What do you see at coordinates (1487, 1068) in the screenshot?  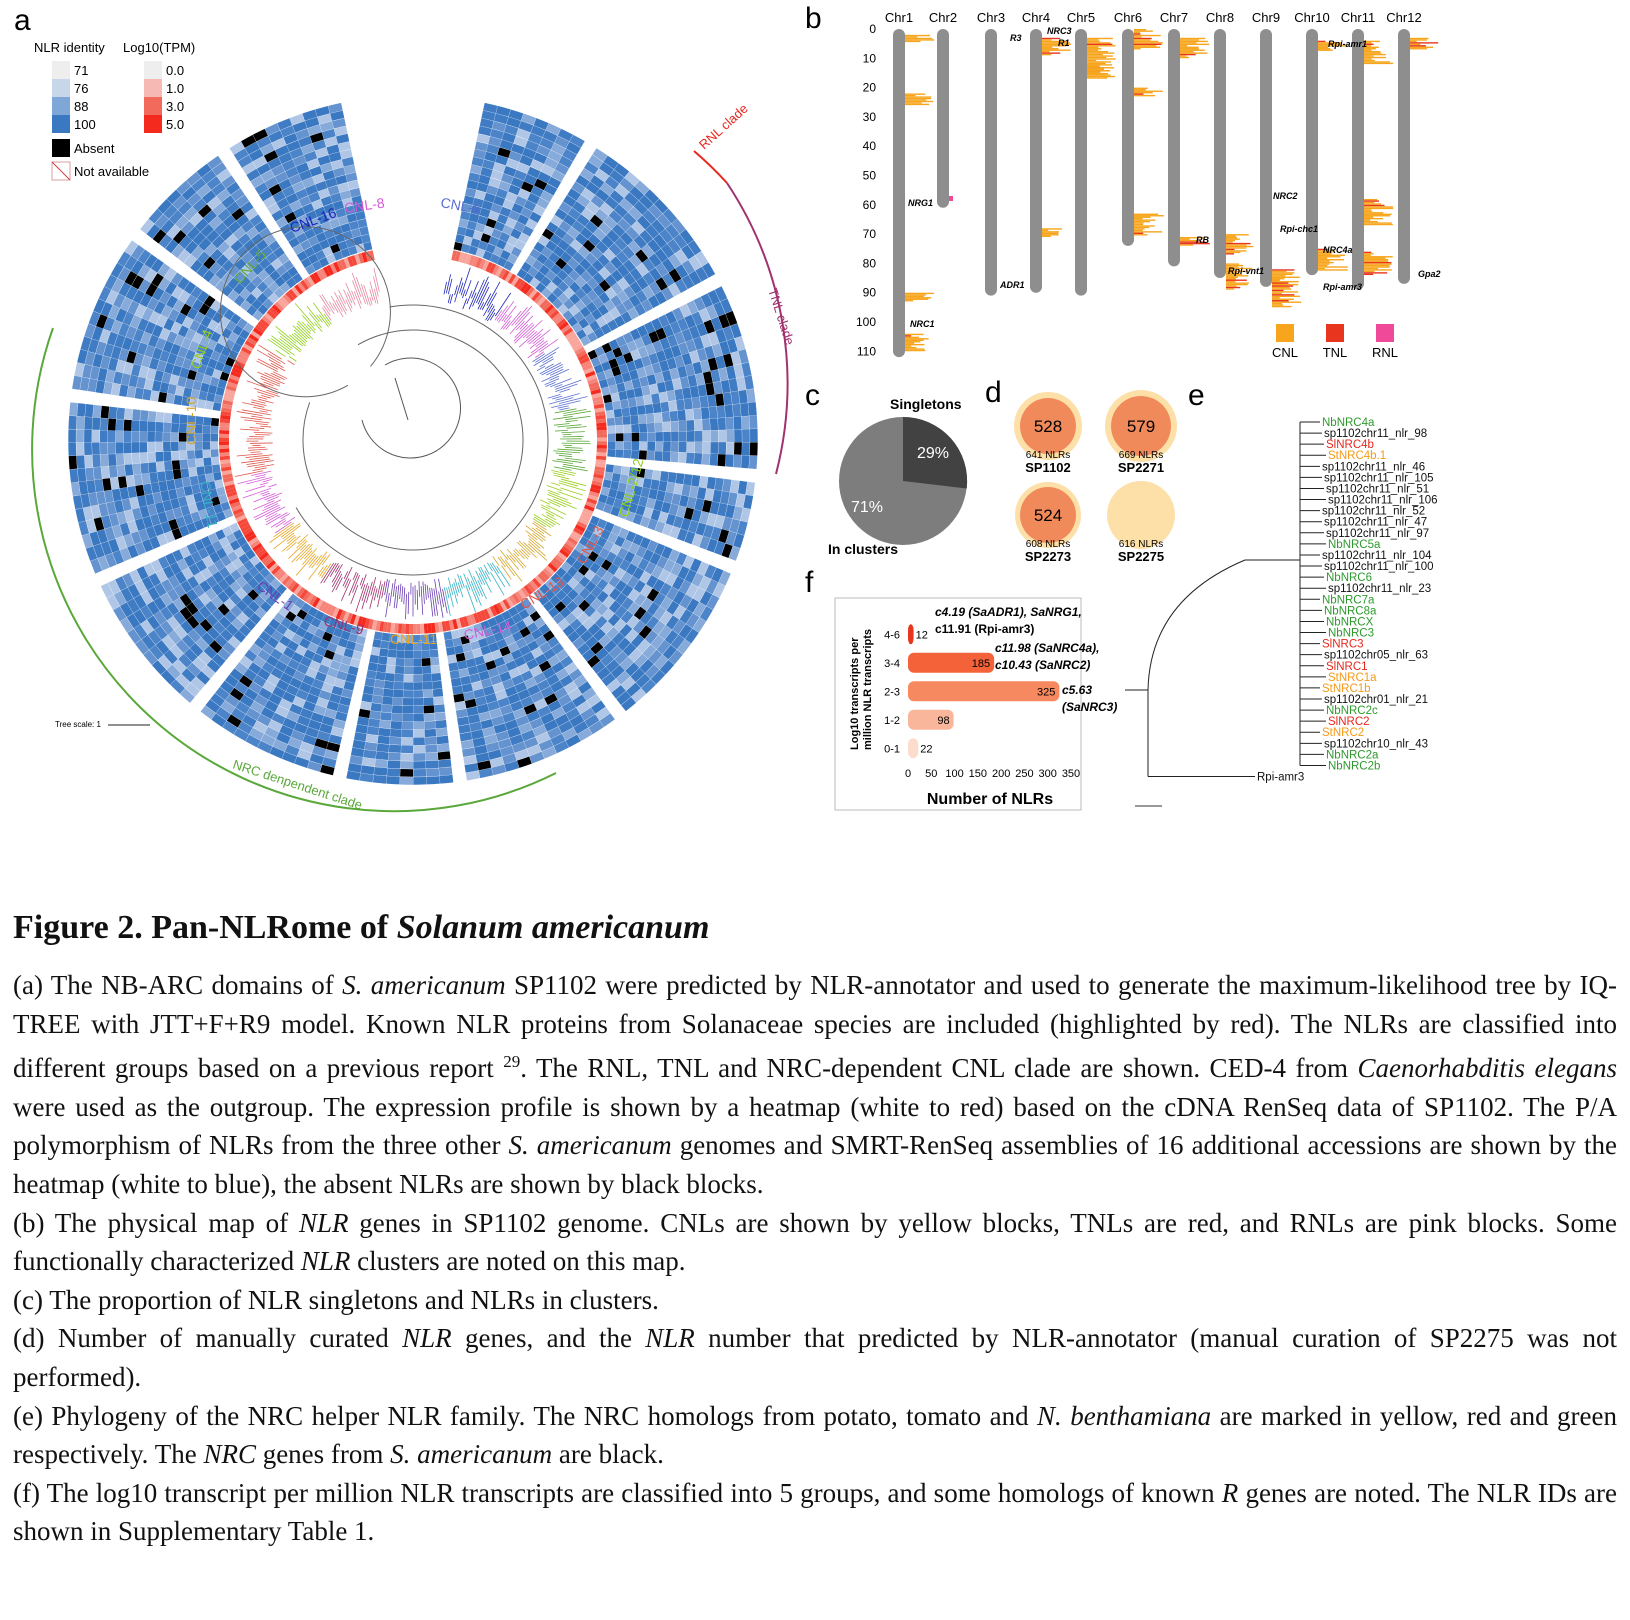 I see `caption-a-5: Caenorhabditis elegans` at bounding box center [1487, 1068].